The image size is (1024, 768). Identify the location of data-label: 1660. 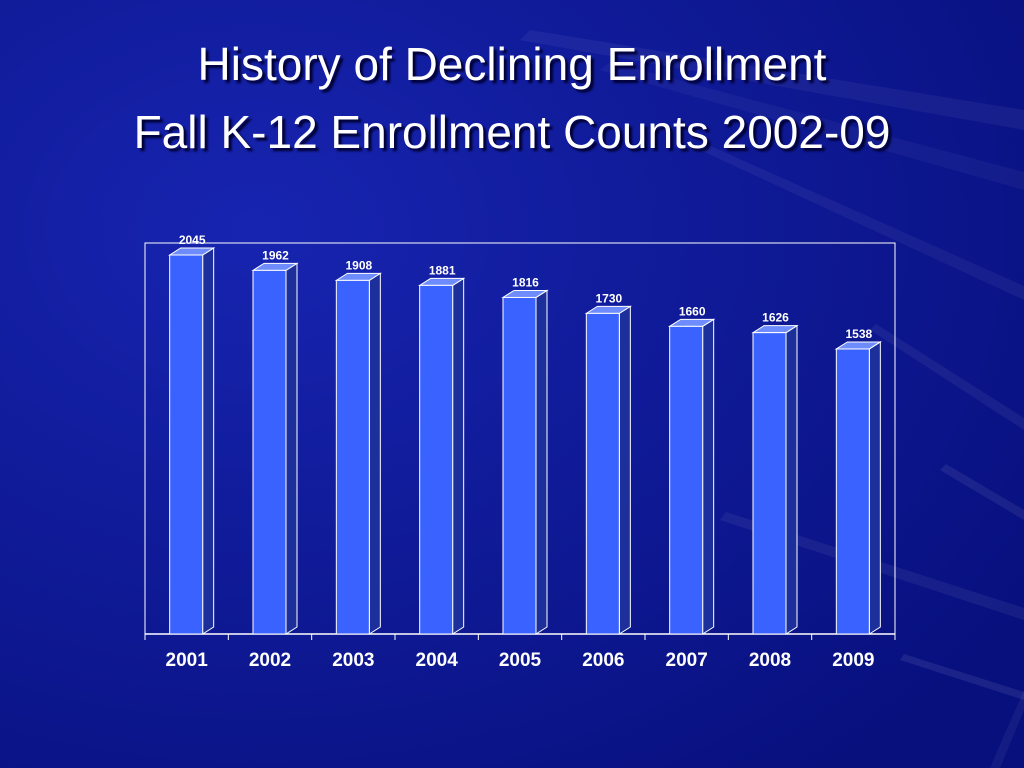
(692, 311).